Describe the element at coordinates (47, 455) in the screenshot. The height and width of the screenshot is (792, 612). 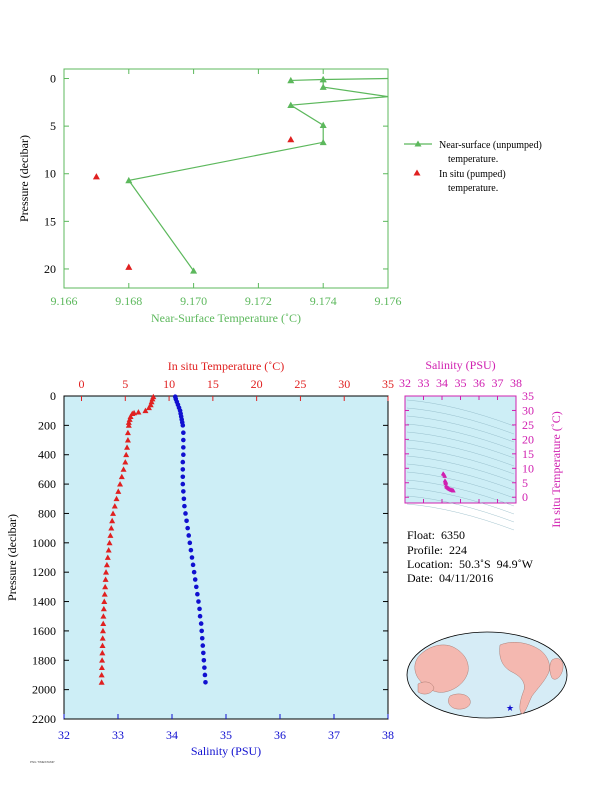
I see `pressure-tick-label: 400` at that location.